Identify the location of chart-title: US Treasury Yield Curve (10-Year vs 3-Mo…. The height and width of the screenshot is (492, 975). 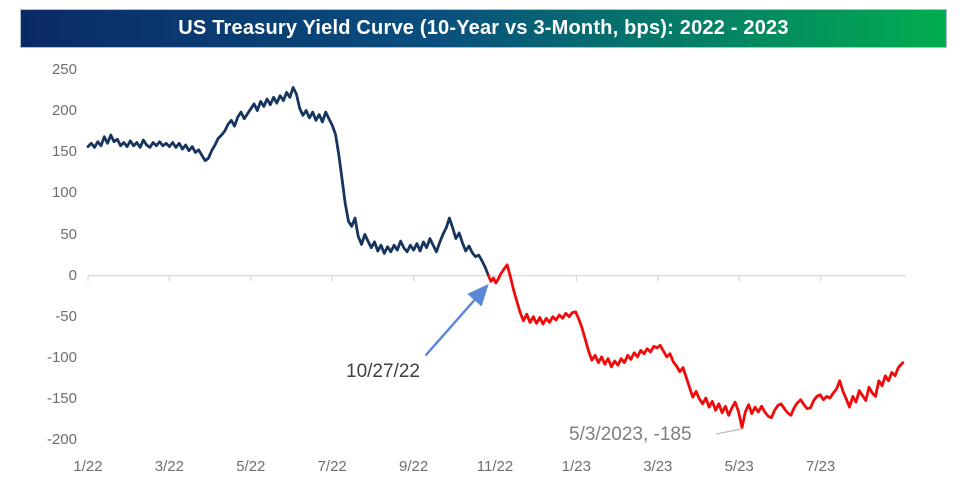
(483, 28).